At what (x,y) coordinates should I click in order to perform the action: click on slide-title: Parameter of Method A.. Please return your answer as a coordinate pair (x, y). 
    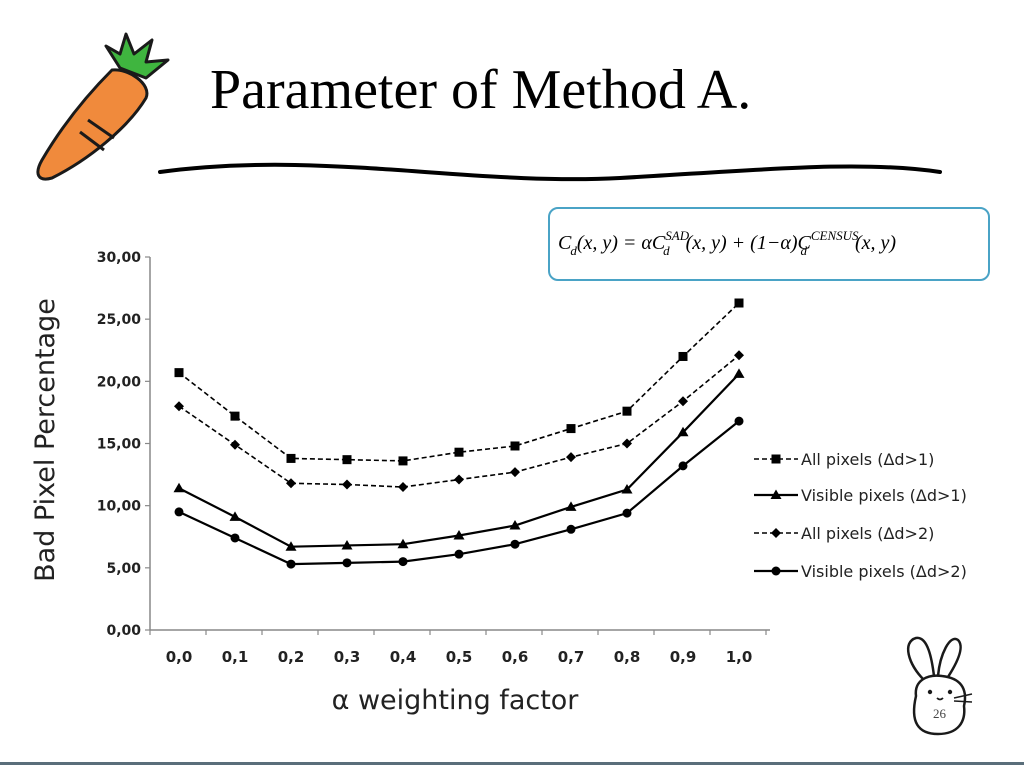
    Looking at the image, I should click on (481, 90).